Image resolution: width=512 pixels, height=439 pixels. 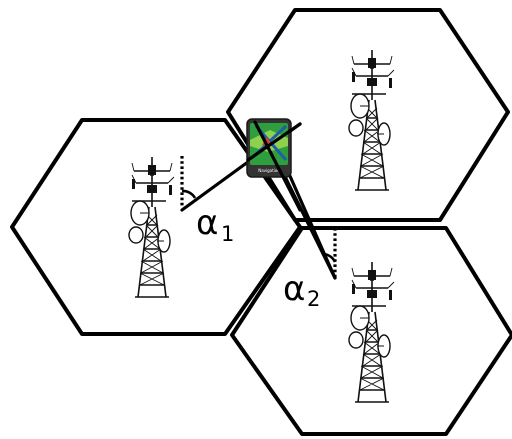 What do you see at coordinates (207, 223) in the screenshot?
I see `alpha1-label: α` at bounding box center [207, 223].